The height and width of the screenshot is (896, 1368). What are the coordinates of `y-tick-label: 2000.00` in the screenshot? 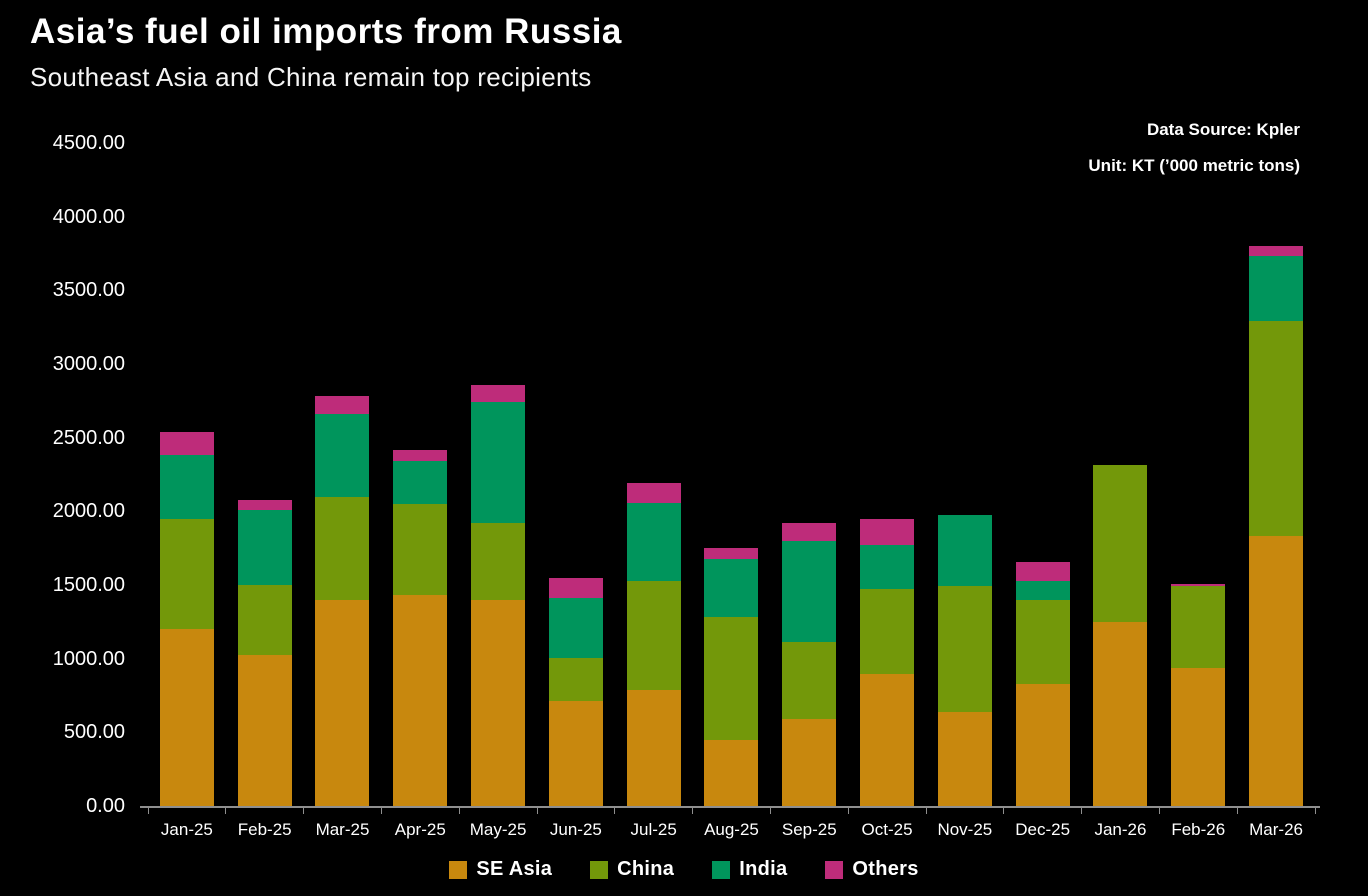 It's located at (88, 511).